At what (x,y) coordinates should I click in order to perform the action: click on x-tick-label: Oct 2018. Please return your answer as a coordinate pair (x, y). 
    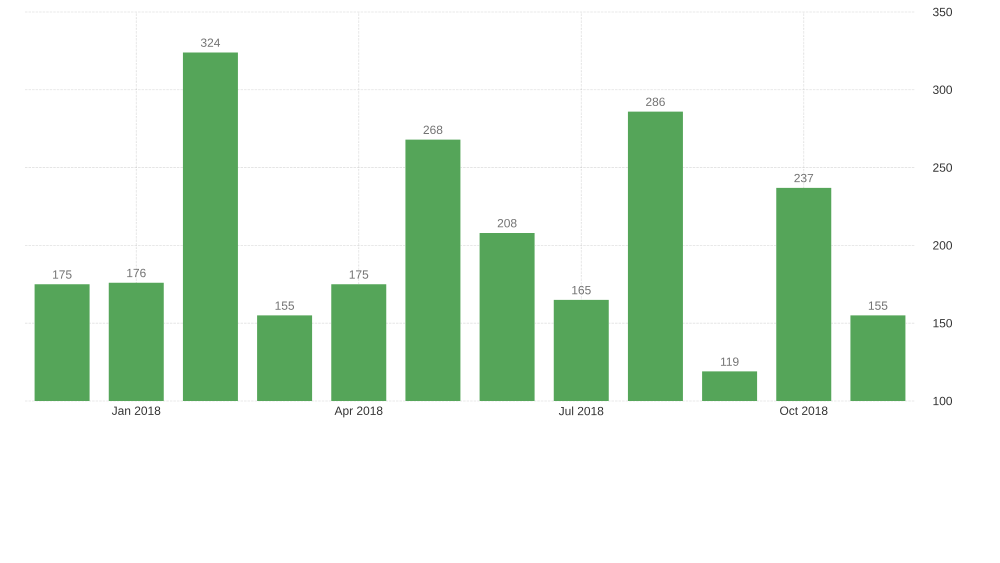
    Looking at the image, I should click on (804, 410).